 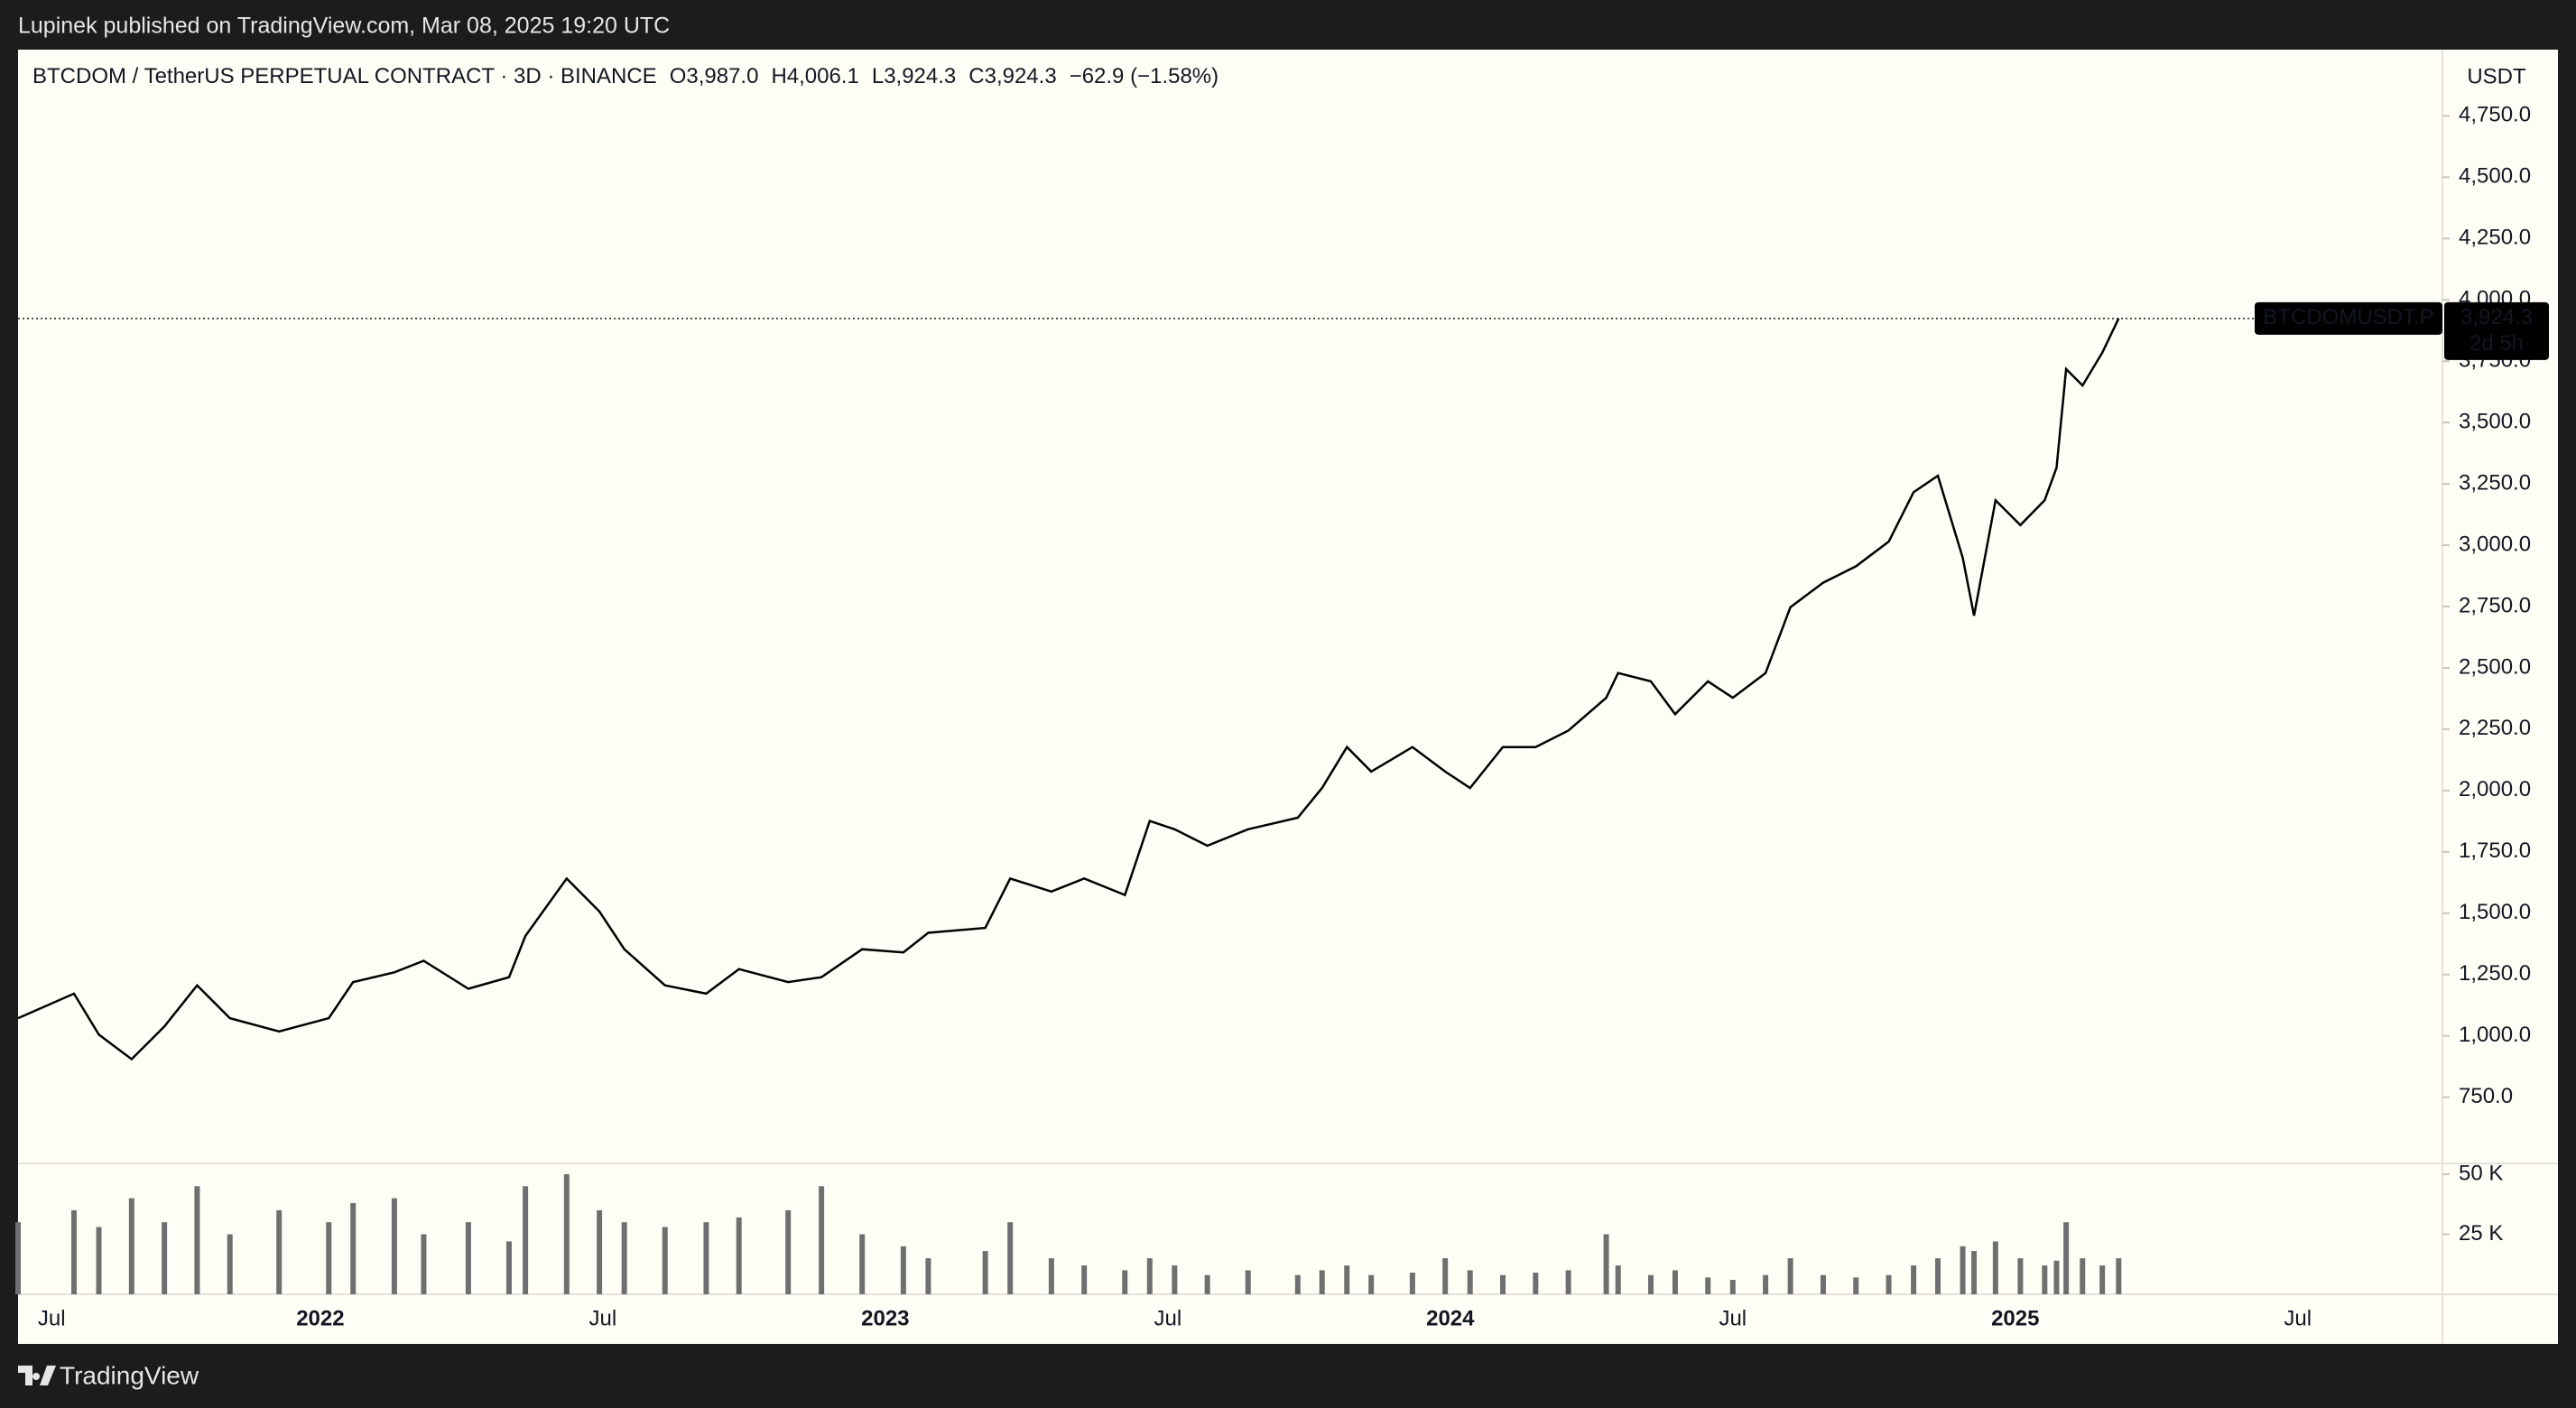 I want to click on price-tag-bg, so click(x=2496, y=330).